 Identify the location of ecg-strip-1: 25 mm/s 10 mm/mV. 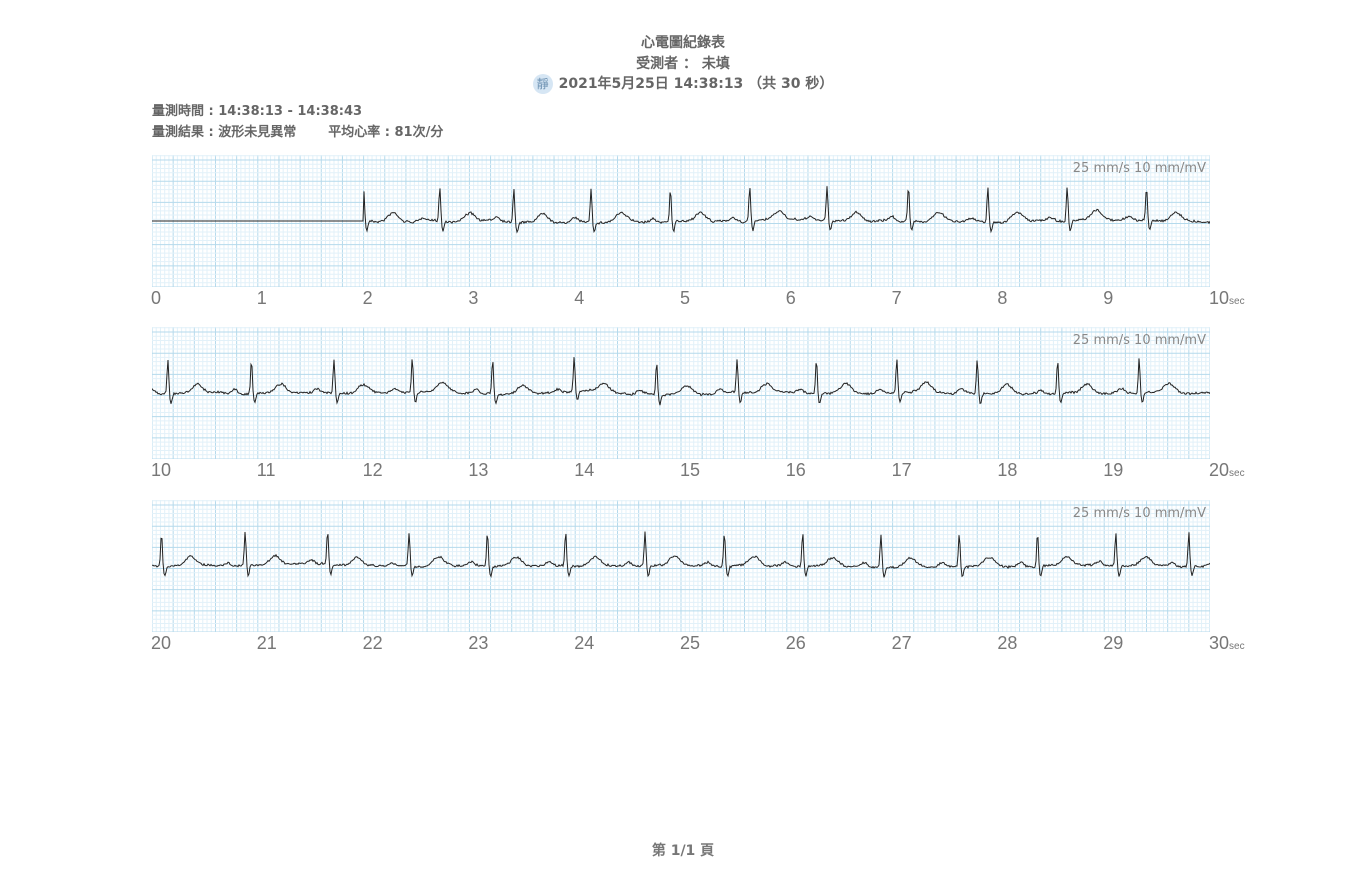
(681, 221).